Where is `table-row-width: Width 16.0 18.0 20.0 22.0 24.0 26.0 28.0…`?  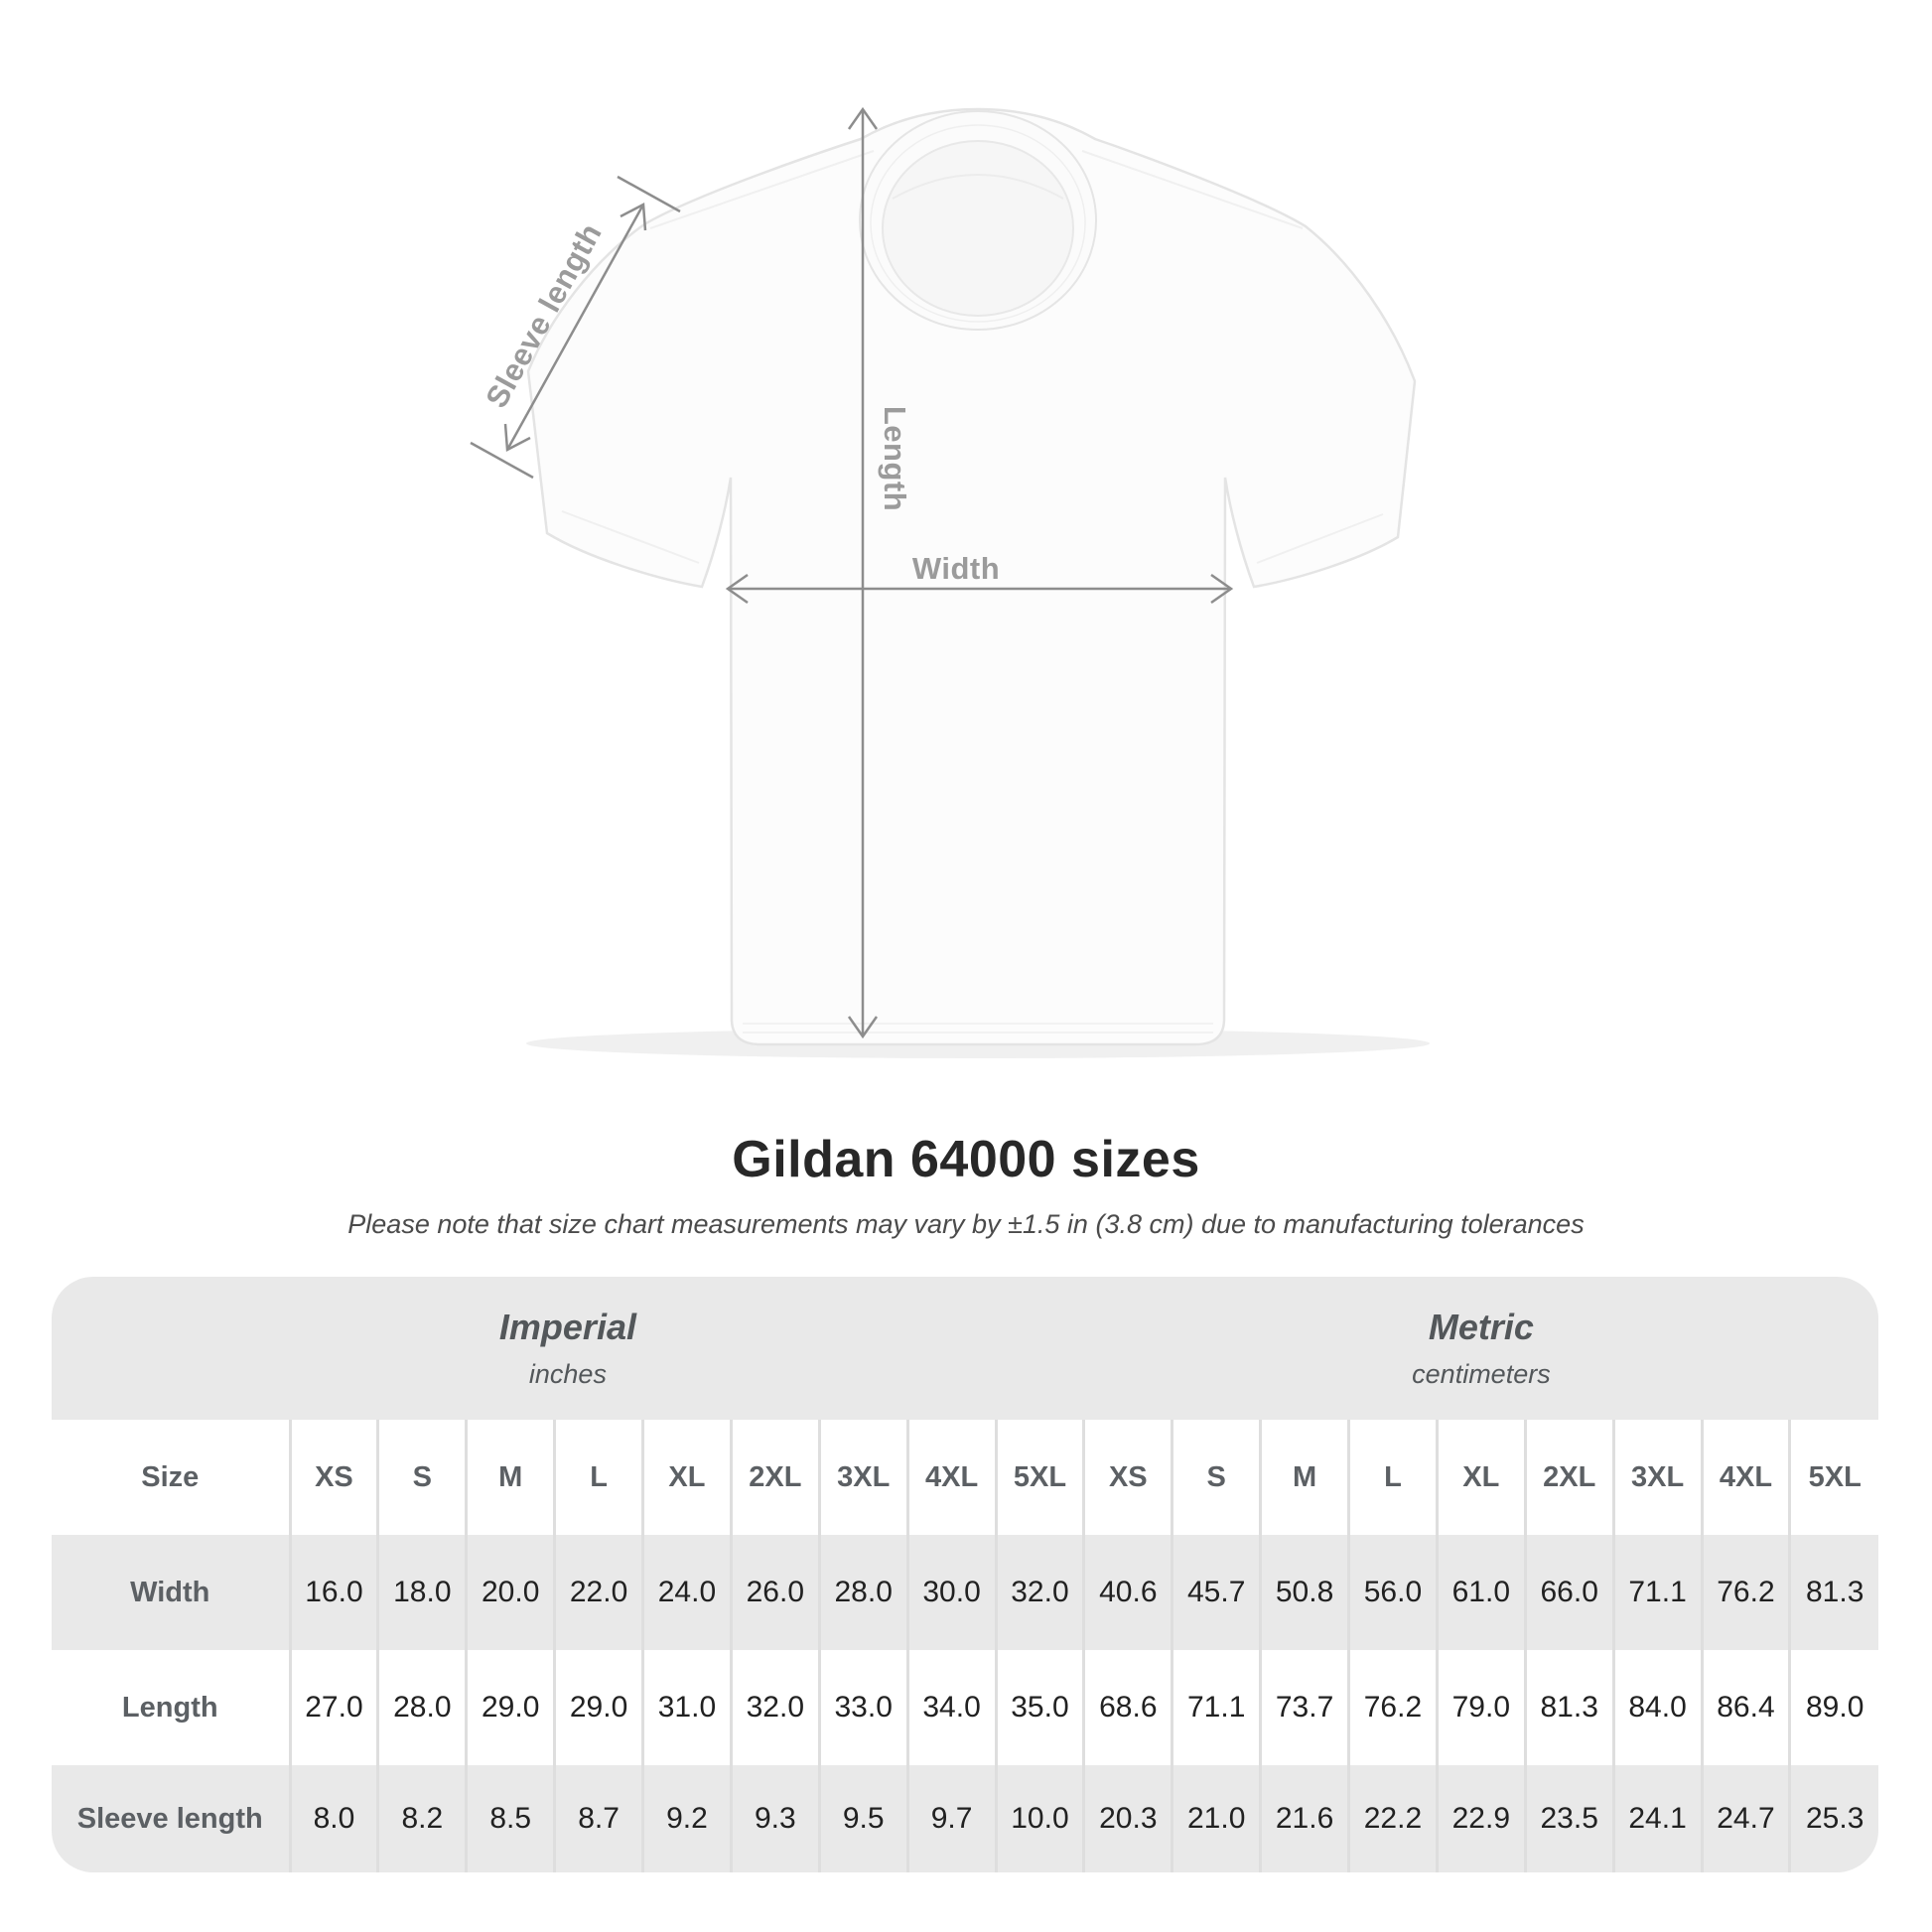 table-row-width: Width 16.0 18.0 20.0 22.0 24.0 26.0 28.0… is located at coordinates (965, 1592).